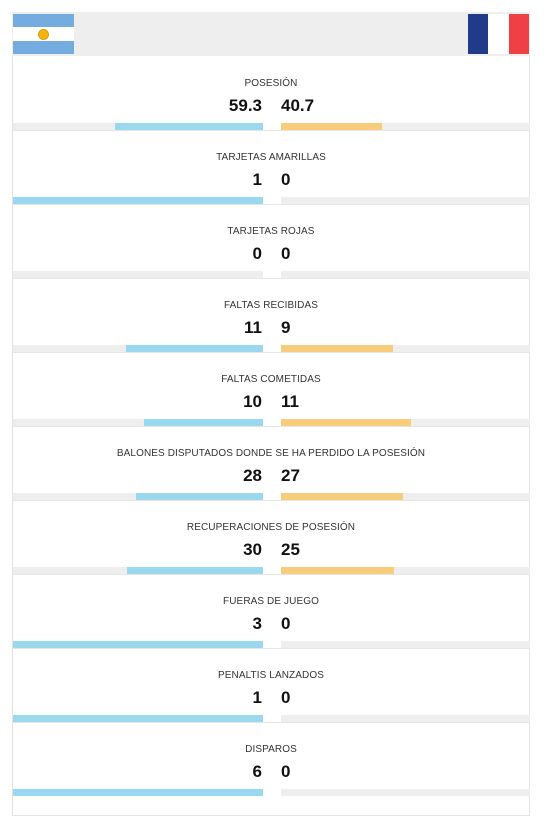  I want to click on away-value: 27, so click(290, 475).